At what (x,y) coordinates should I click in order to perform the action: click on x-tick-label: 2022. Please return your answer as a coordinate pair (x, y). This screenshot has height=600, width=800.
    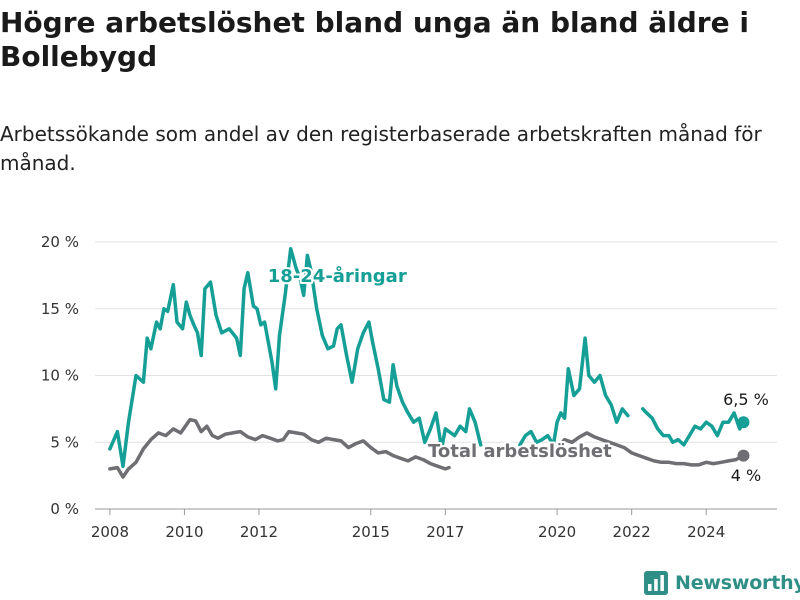
    Looking at the image, I should click on (632, 532).